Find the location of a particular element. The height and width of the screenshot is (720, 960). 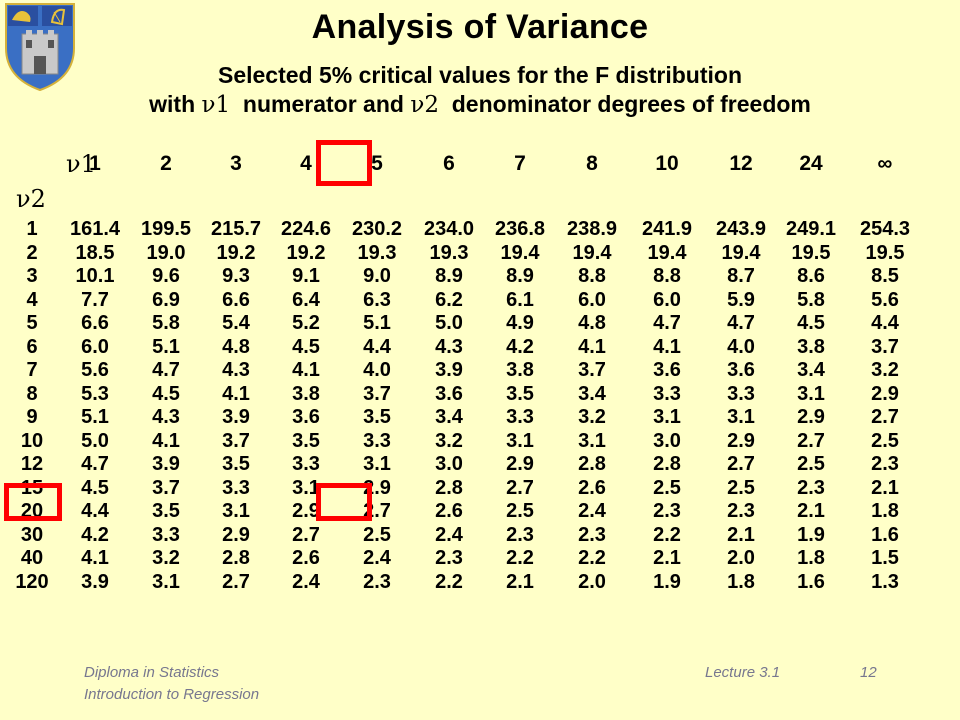

table-cell: 5.9 is located at coordinates (741, 299).